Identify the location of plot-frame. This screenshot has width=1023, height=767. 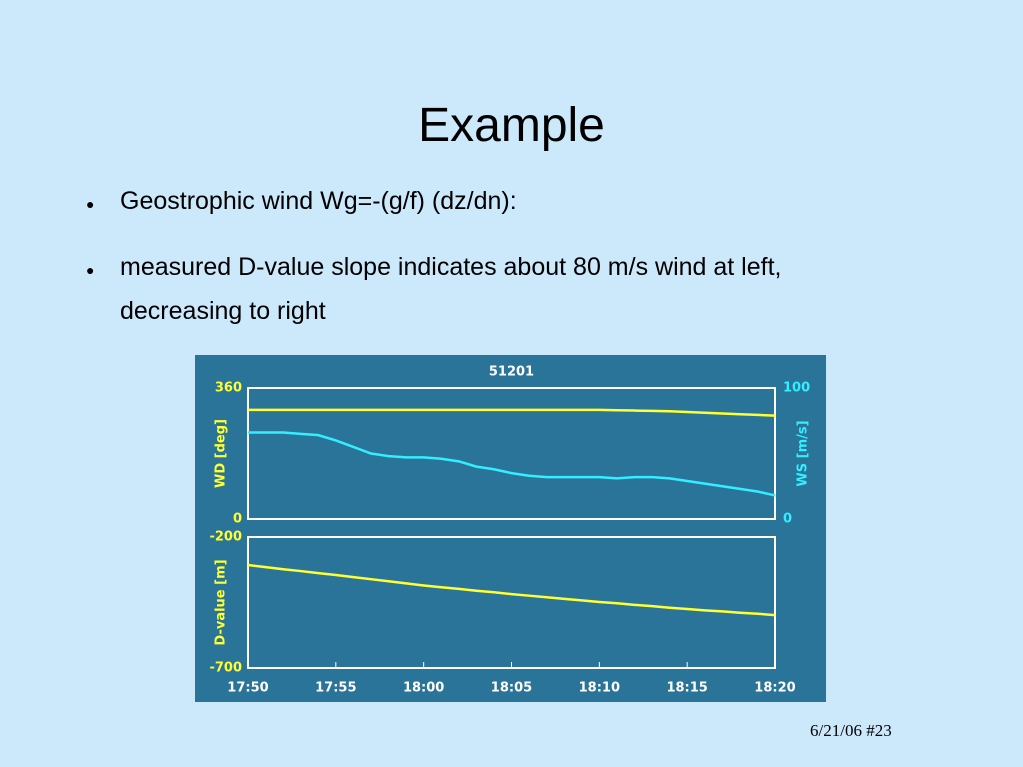
(511, 453).